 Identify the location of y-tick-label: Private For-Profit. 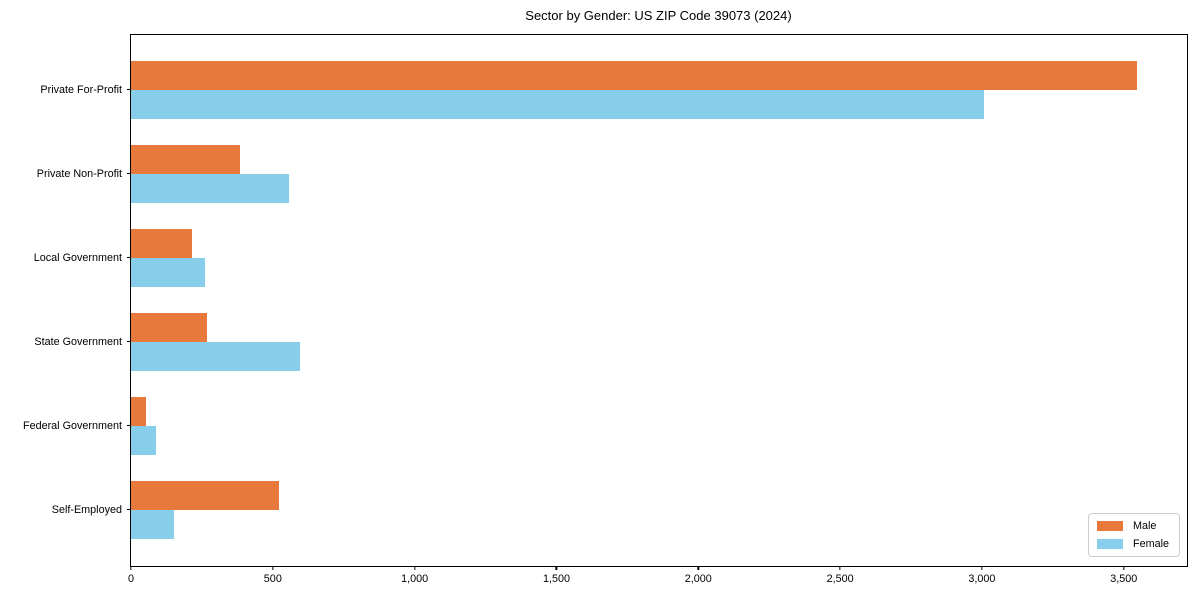
(81, 89).